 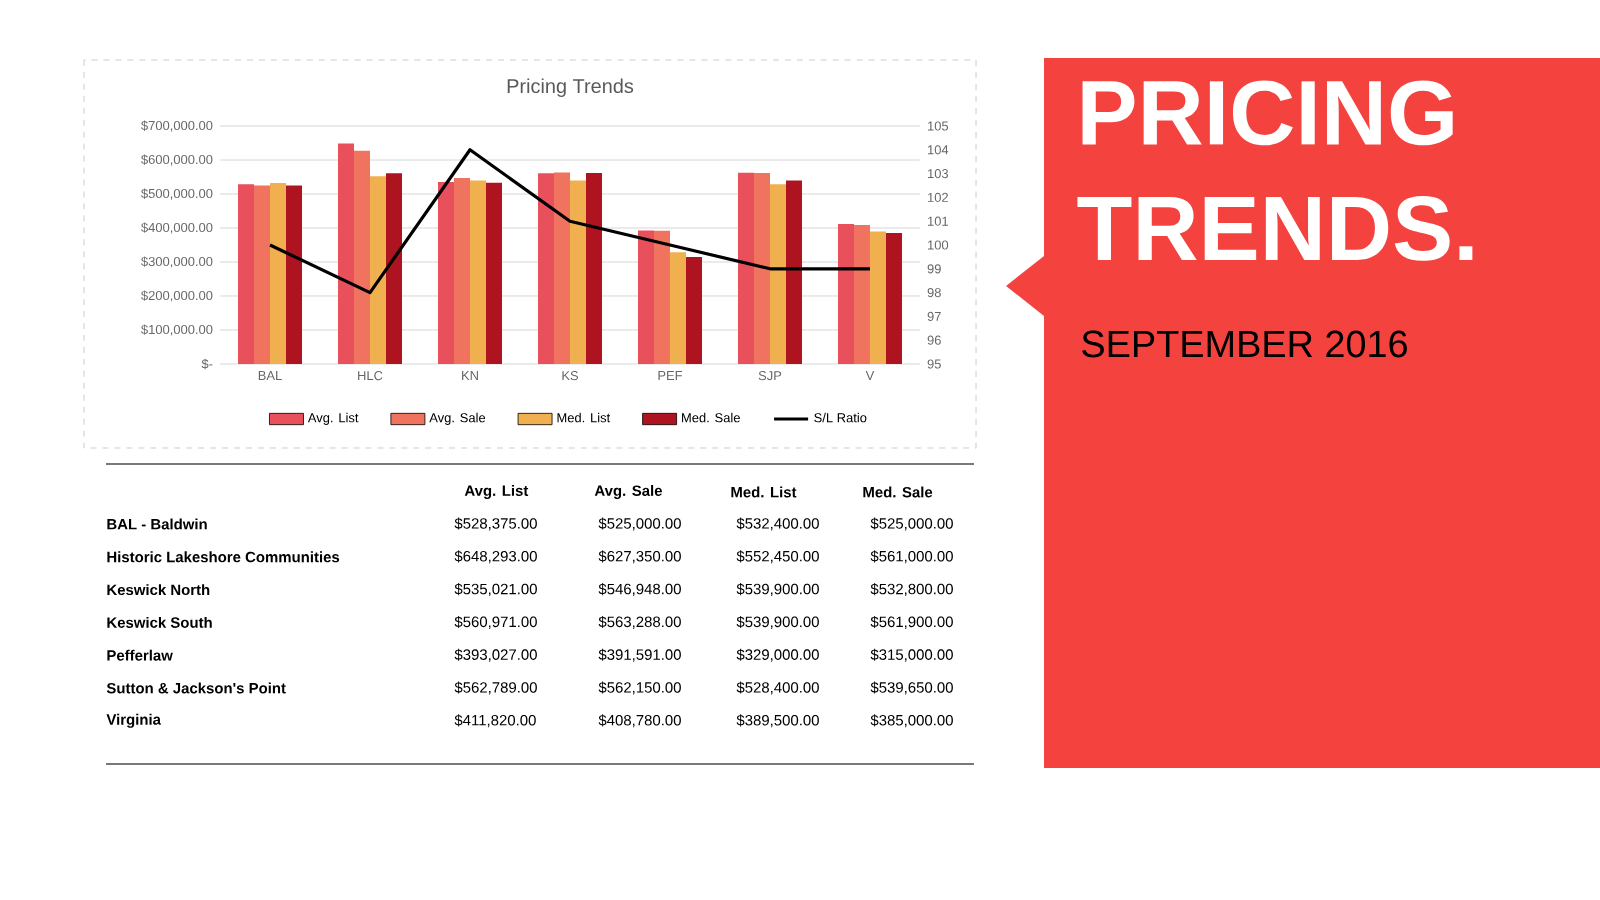 I want to click on chart-title: Pricing Trends, so click(x=570, y=87).